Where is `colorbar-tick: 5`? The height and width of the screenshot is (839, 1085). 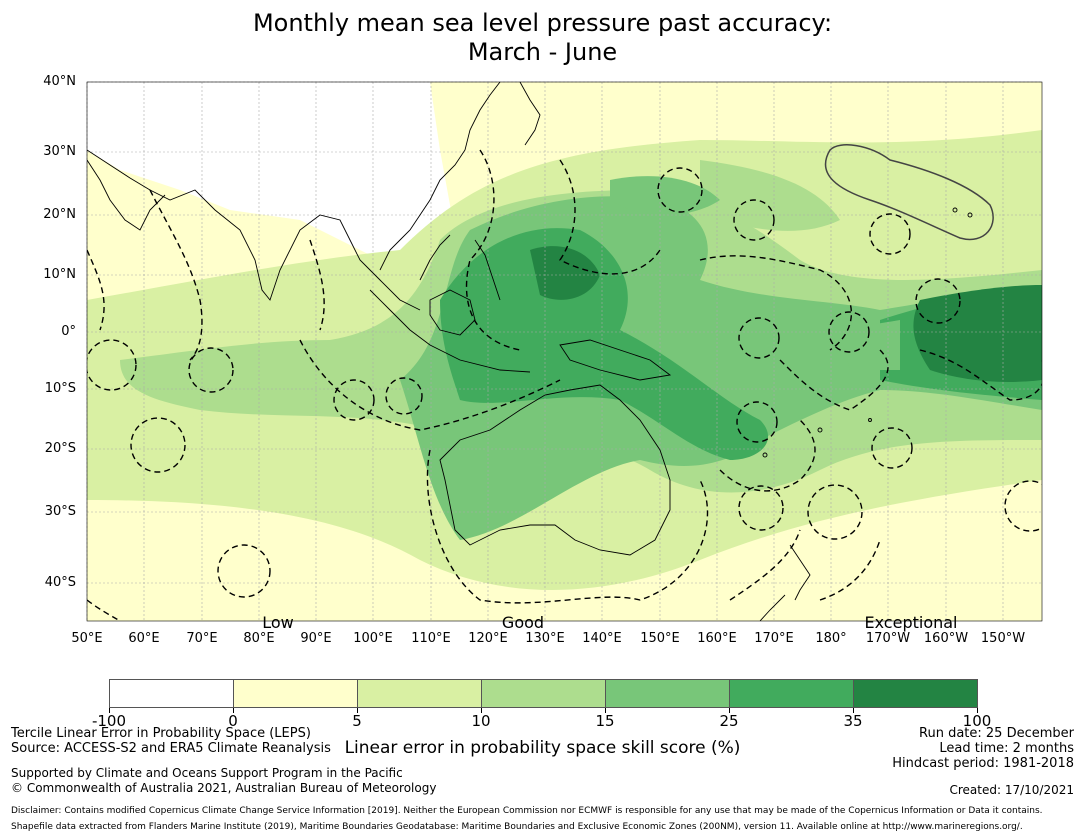
colorbar-tick: 5 is located at coordinates (357, 721).